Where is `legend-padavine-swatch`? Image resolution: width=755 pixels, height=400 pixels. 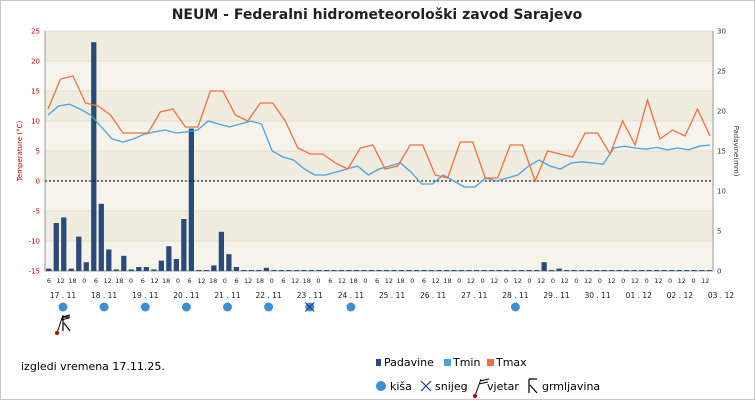 legend-padavine-swatch is located at coordinates (378, 362).